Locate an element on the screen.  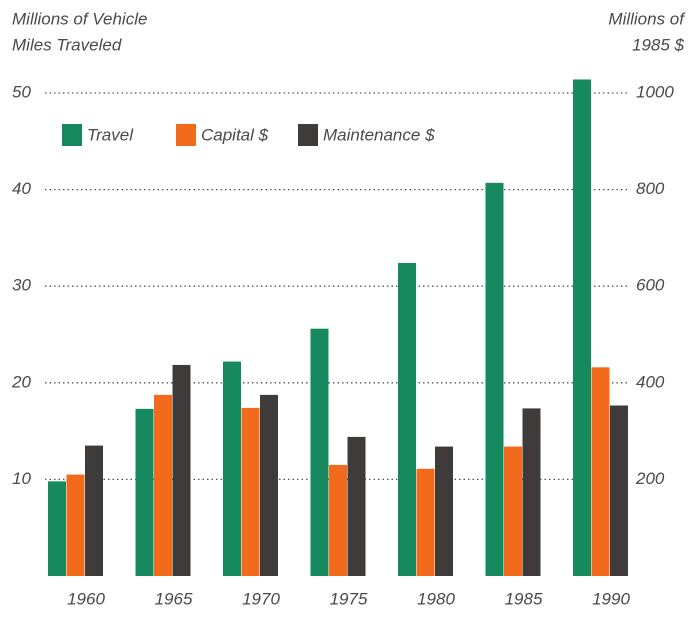
legend-label: Capital $ is located at coordinates (235, 134).